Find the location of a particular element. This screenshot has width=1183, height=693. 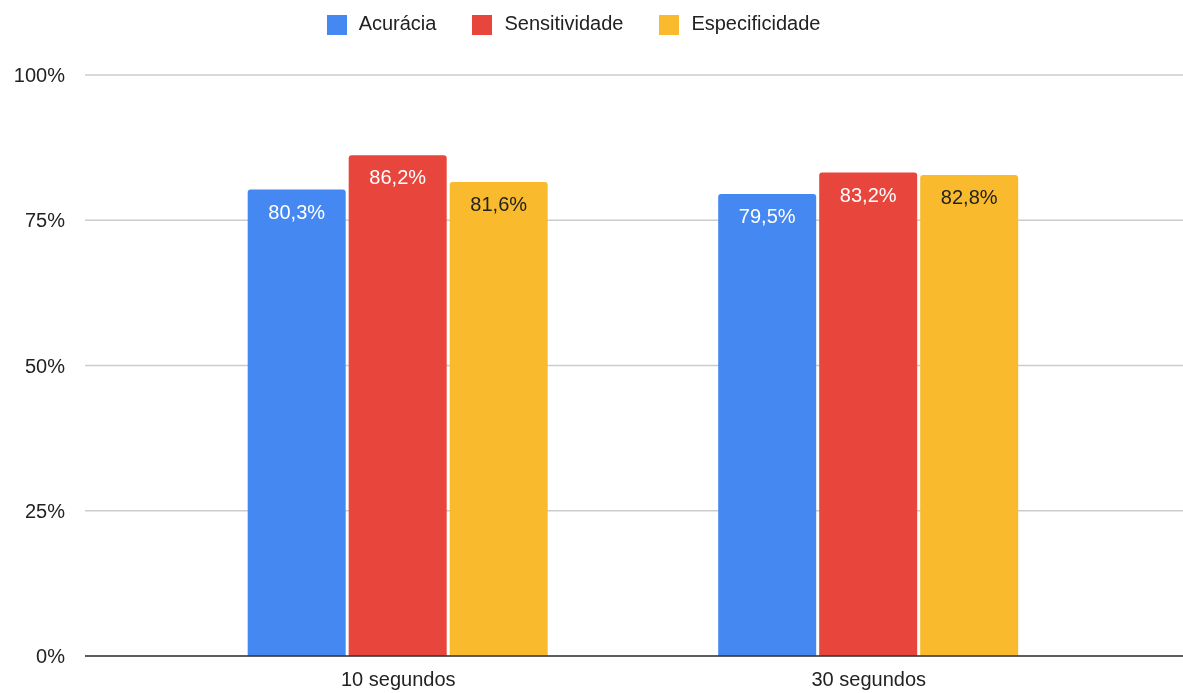

y-tick-label: 50% is located at coordinates (45, 365).